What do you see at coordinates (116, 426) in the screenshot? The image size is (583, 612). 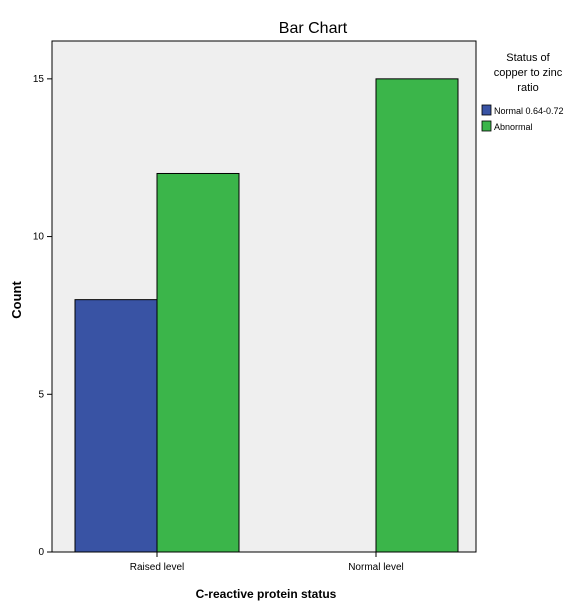 I see `bar-normal-raised-level` at bounding box center [116, 426].